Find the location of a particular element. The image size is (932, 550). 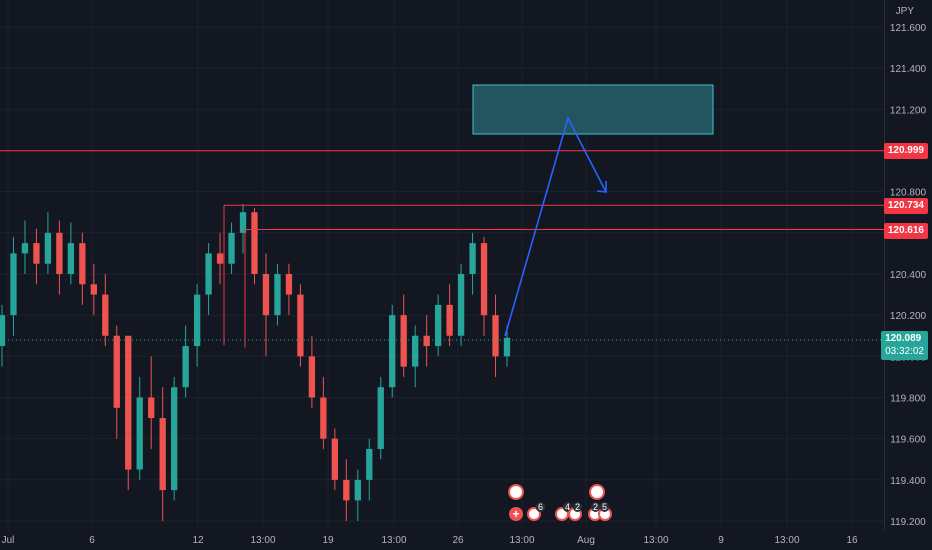

current-price-value: 120.089 is located at coordinates (903, 338).